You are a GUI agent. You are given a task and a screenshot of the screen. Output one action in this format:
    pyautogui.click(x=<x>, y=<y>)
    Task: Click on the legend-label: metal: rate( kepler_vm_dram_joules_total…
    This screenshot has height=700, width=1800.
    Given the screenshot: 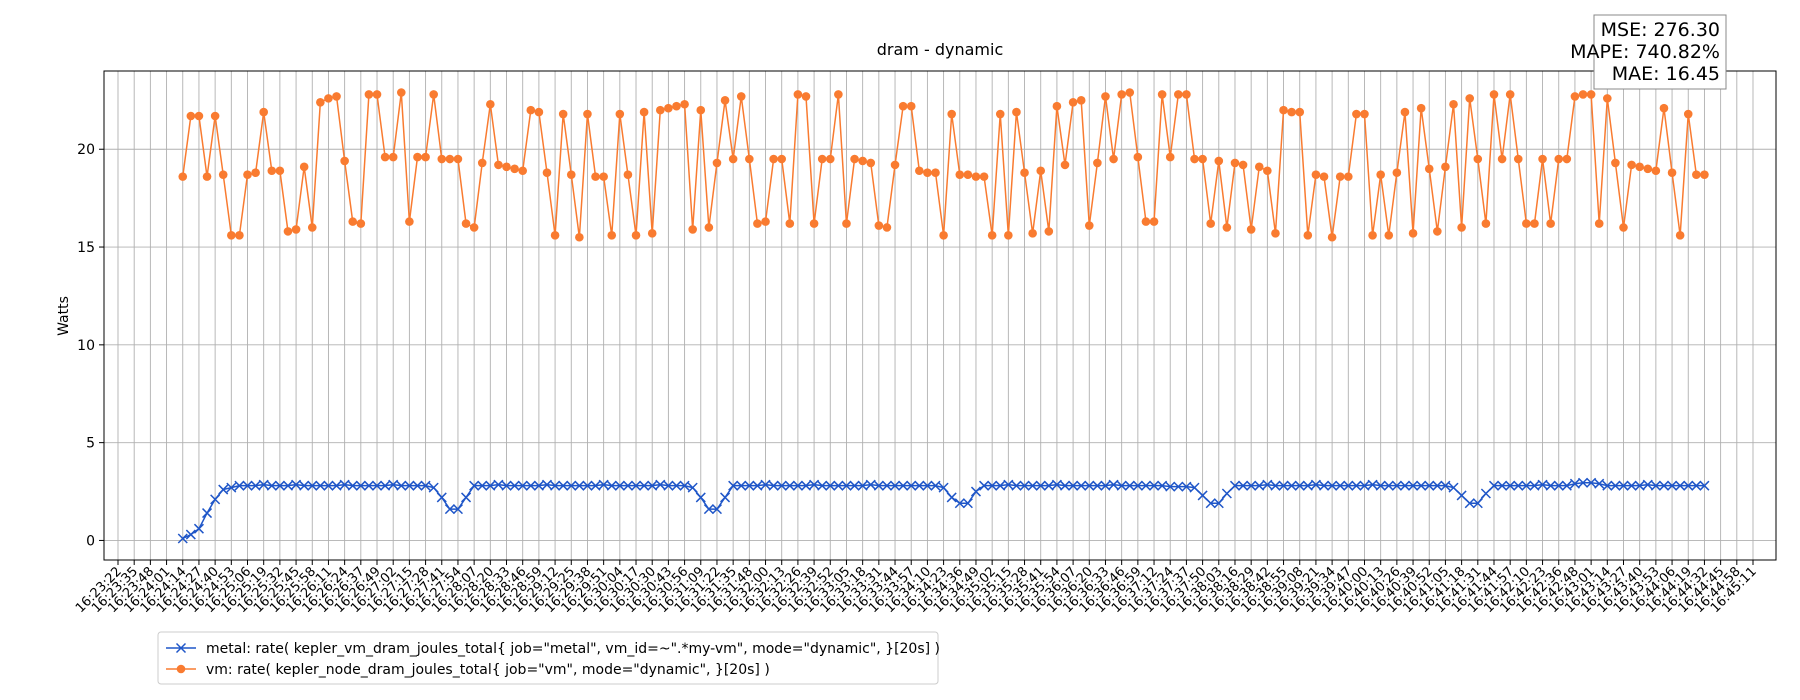 What is the action you would take?
    pyautogui.click(x=573, y=649)
    